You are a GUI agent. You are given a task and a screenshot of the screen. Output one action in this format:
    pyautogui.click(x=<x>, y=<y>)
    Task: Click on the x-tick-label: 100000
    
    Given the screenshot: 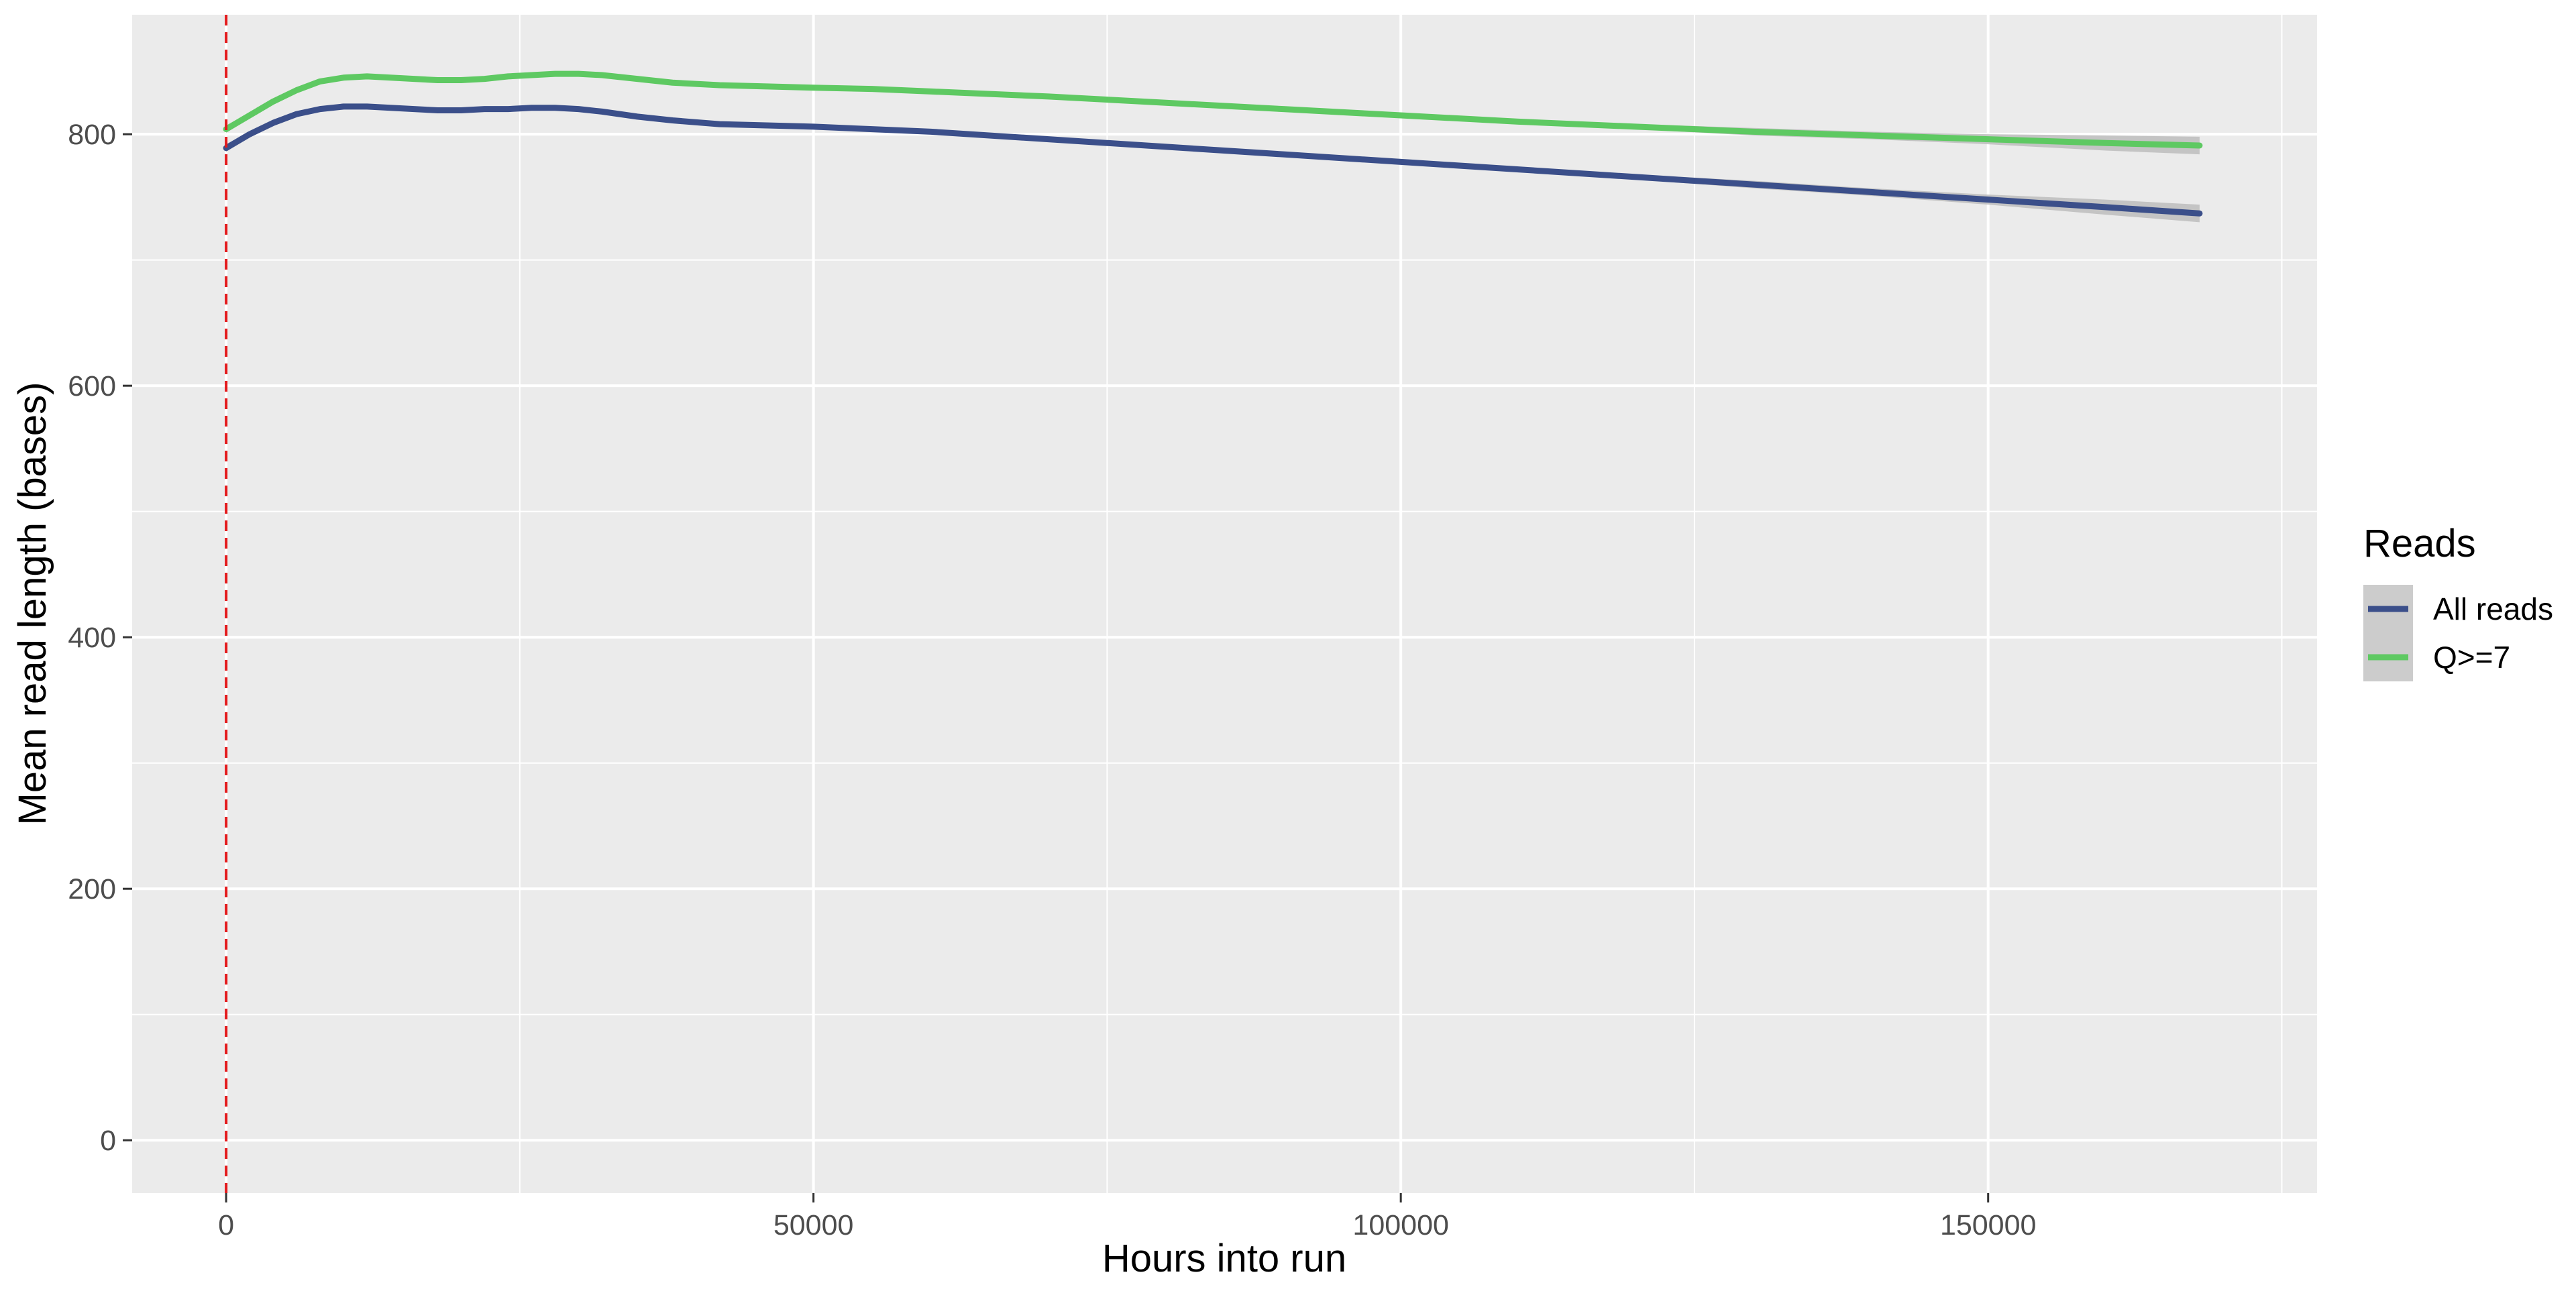 What is the action you would take?
    pyautogui.click(x=1400, y=1225)
    